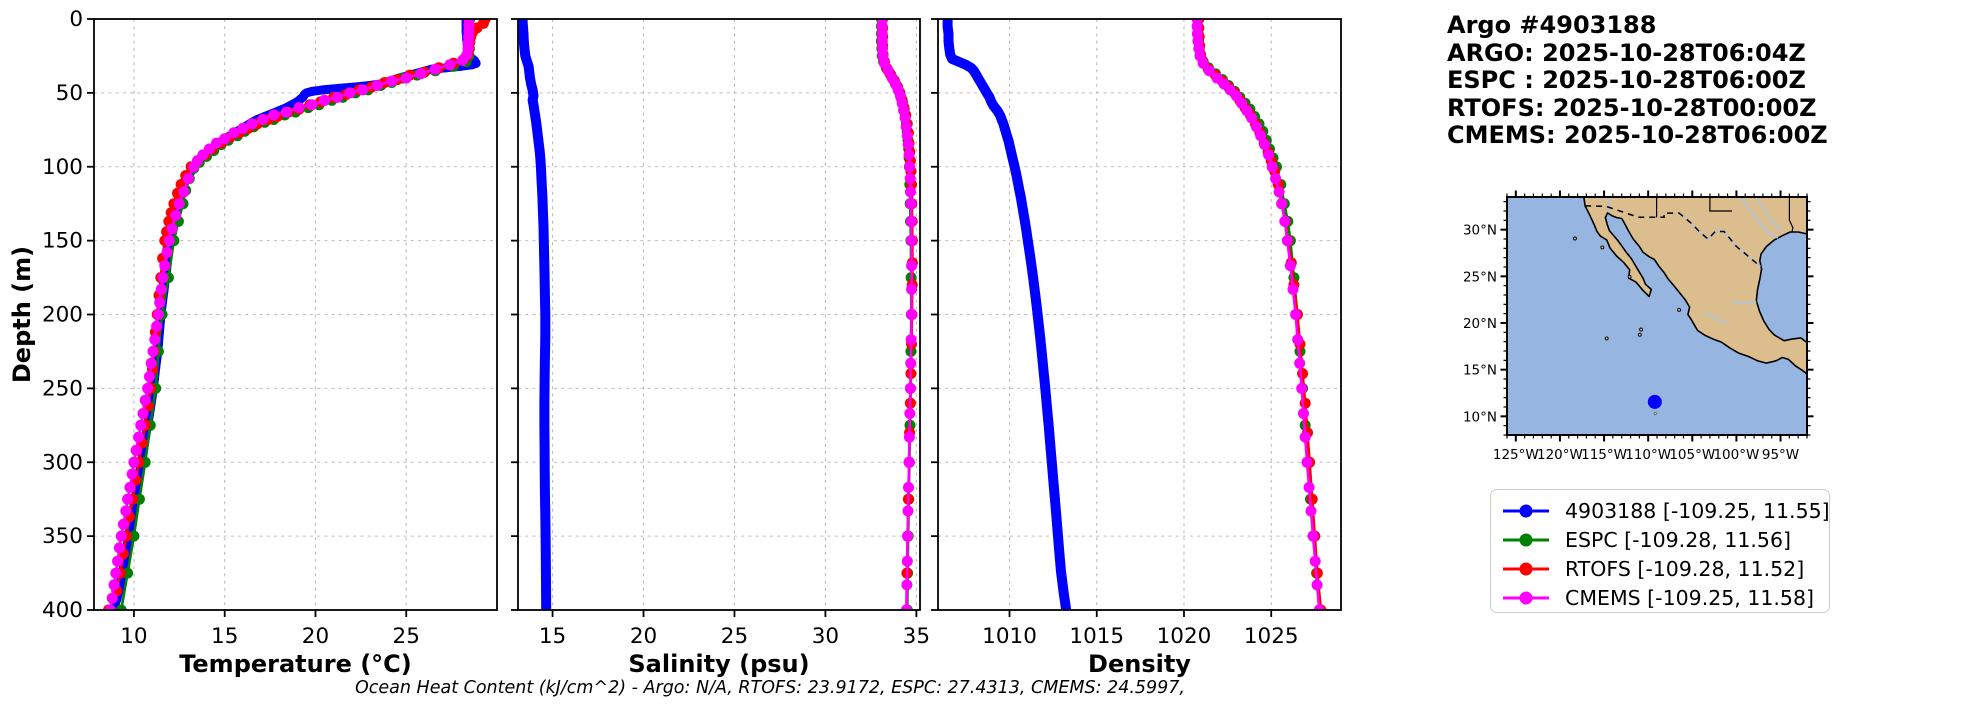 This screenshot has height=712, width=1967. What do you see at coordinates (1560, 455) in the screenshot?
I see `svg-text: 120°W` at bounding box center [1560, 455].